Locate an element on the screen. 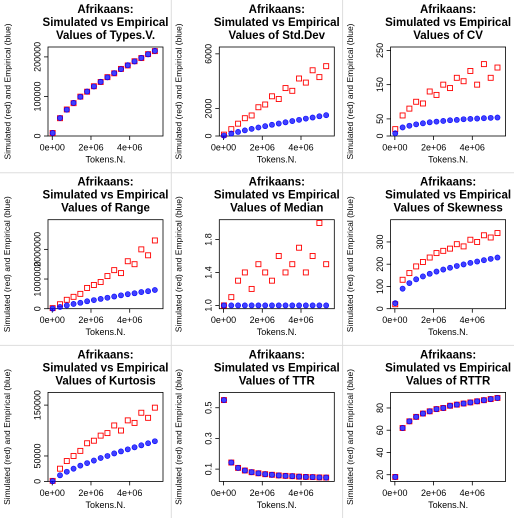 The width and height of the screenshot is (514, 518). y-tick-label: 40 is located at coordinates (380, 452).